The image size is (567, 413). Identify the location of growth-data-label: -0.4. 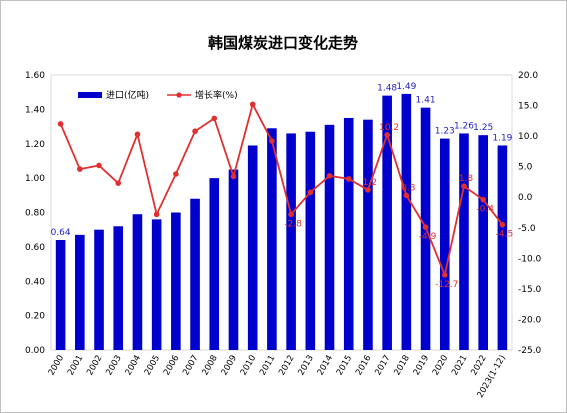
(485, 210).